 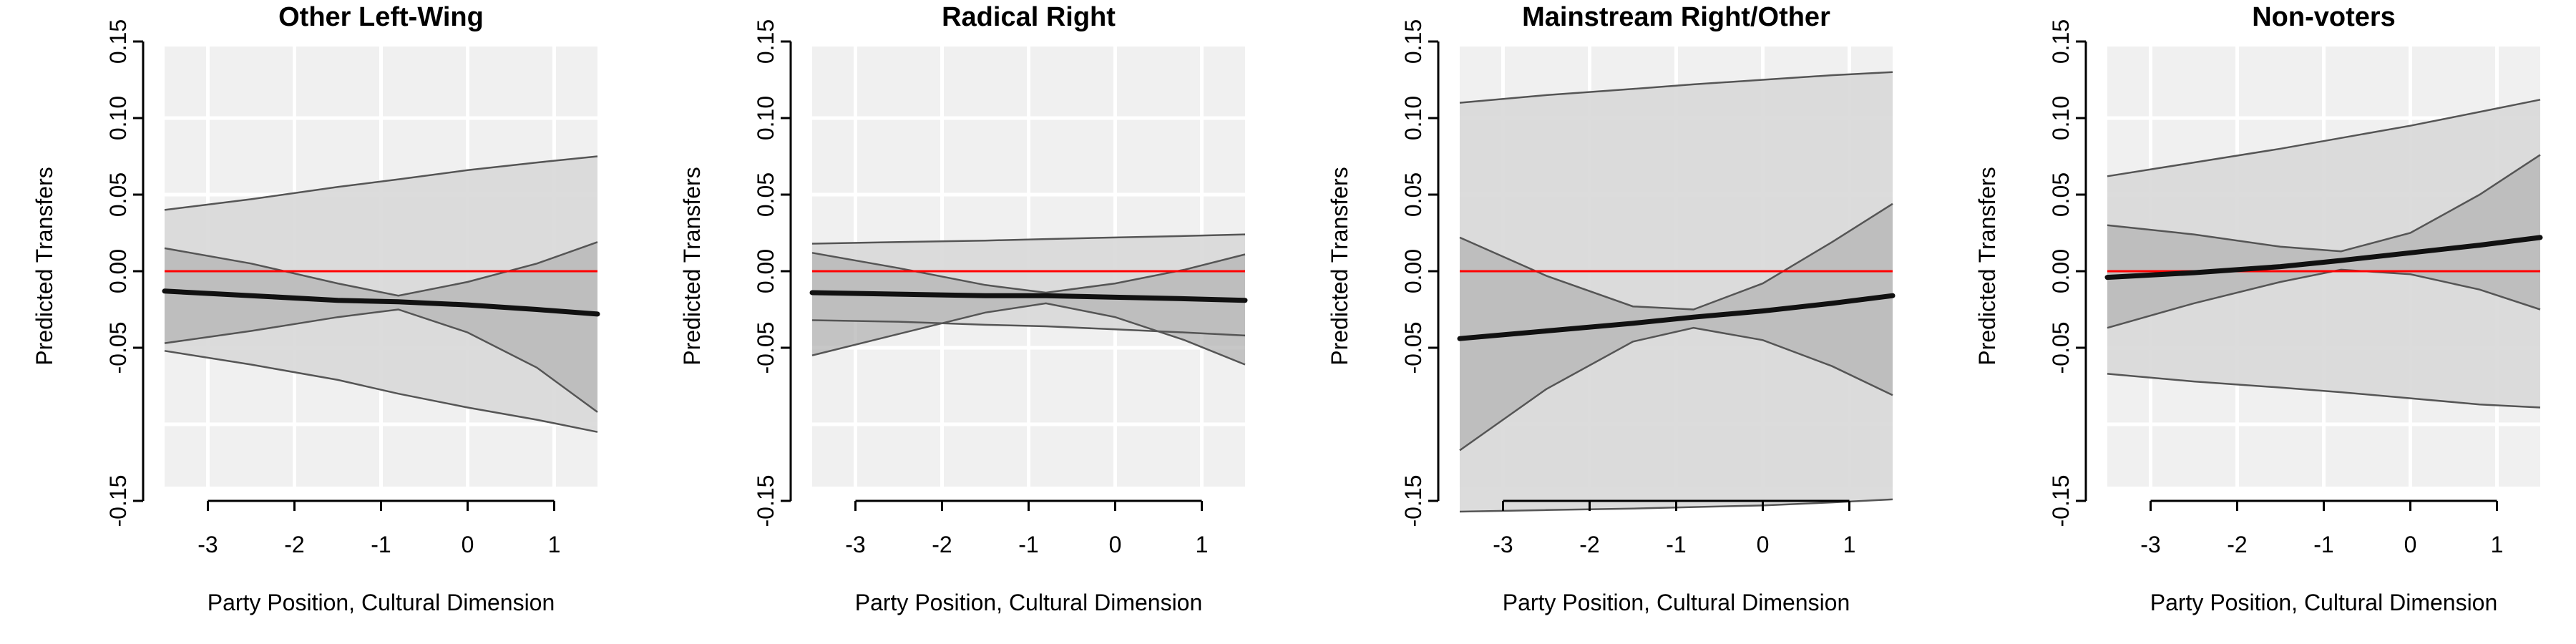 I want to click on outer-confidence-band, so click(x=1676, y=292).